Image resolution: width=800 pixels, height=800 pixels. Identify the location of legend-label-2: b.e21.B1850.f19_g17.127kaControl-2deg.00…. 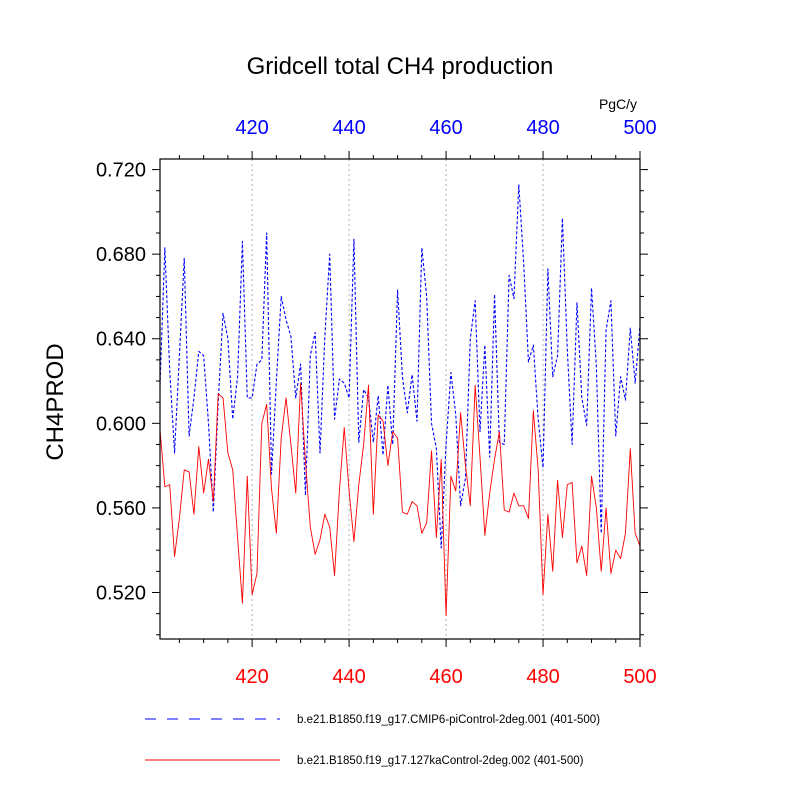
(440, 761).